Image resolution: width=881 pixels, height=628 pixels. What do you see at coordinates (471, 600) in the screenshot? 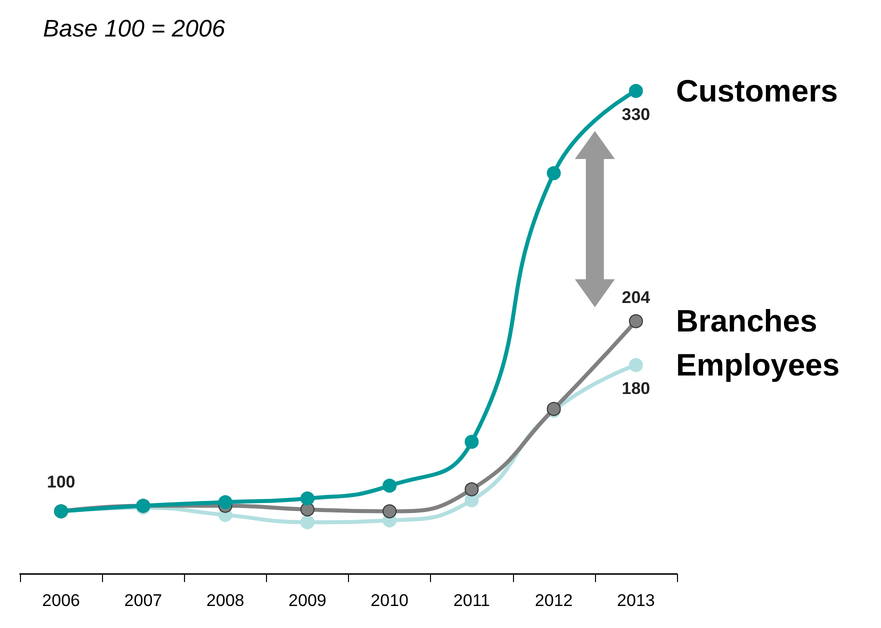
I see `x-tick-label: 2011` at bounding box center [471, 600].